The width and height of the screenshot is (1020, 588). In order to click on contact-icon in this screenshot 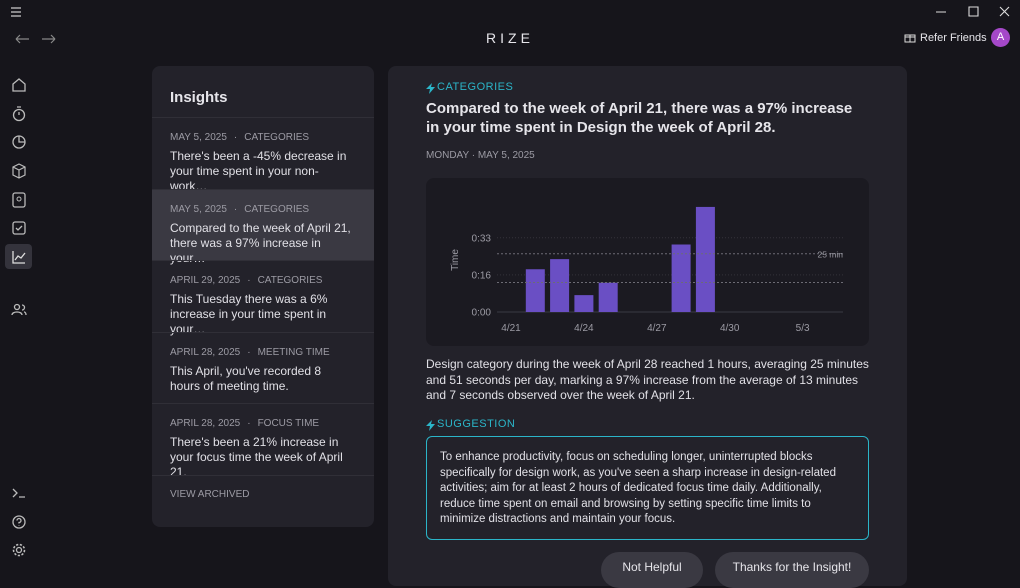, I will do `click(19, 200)`.